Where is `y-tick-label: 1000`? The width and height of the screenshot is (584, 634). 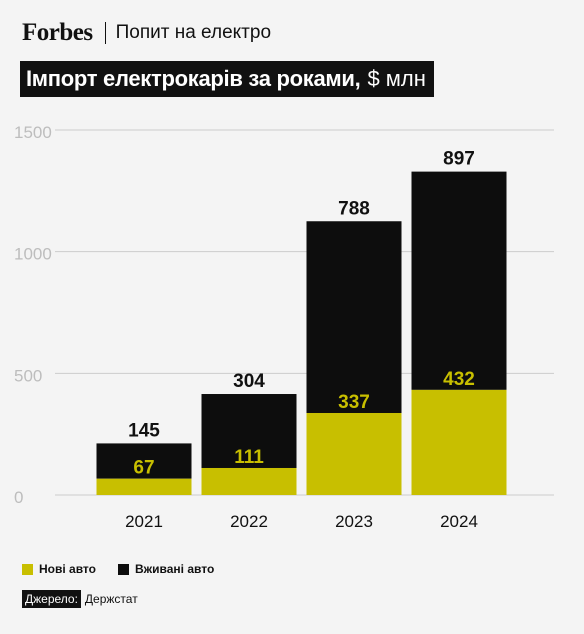
y-tick-label: 1000 is located at coordinates (33, 254).